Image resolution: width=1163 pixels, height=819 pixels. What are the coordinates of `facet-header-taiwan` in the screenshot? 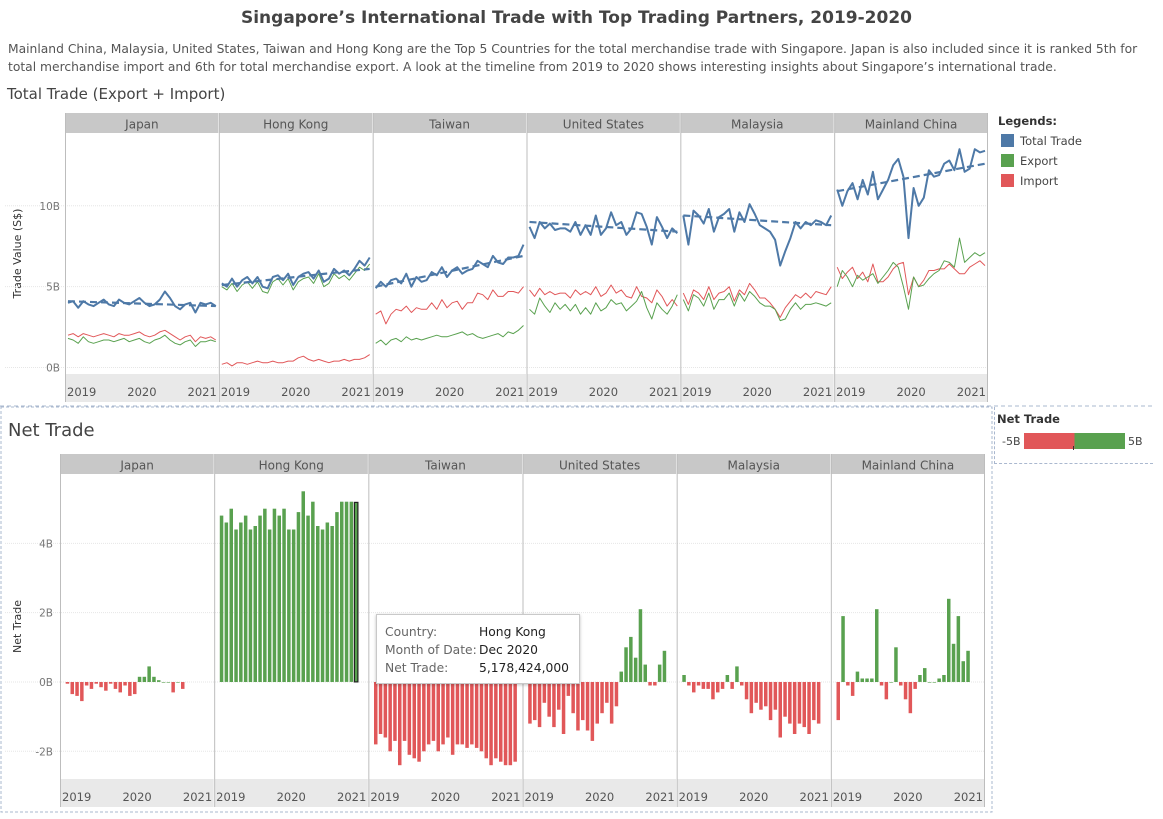 It's located at (445, 464).